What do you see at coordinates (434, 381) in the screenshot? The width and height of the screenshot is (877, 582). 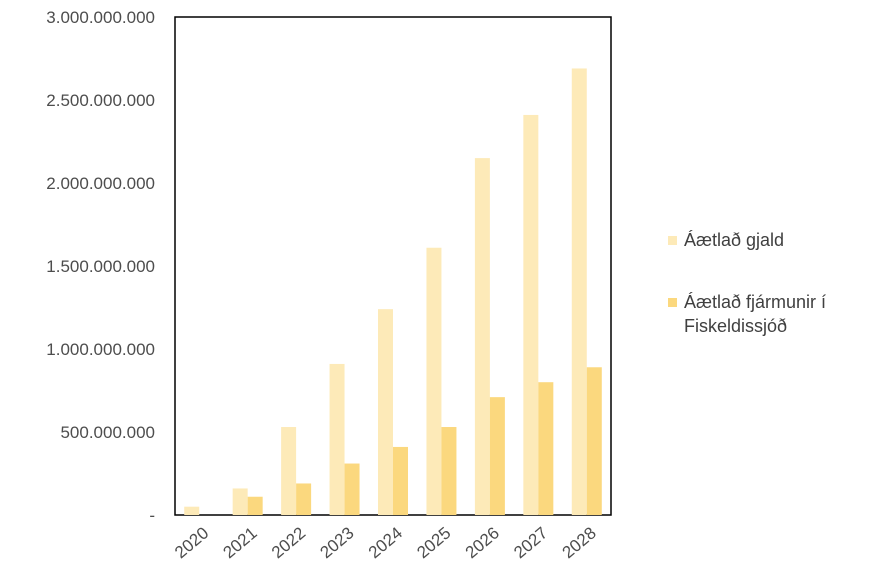 I see `bar-aaetlad-gjald-2025` at bounding box center [434, 381].